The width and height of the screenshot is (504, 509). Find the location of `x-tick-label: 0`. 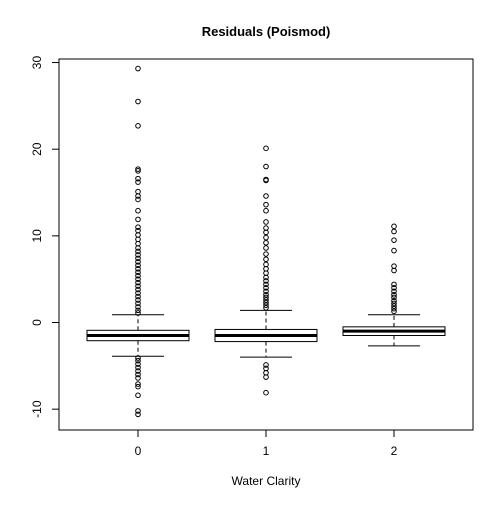

x-tick-label: 0 is located at coordinates (138, 451).